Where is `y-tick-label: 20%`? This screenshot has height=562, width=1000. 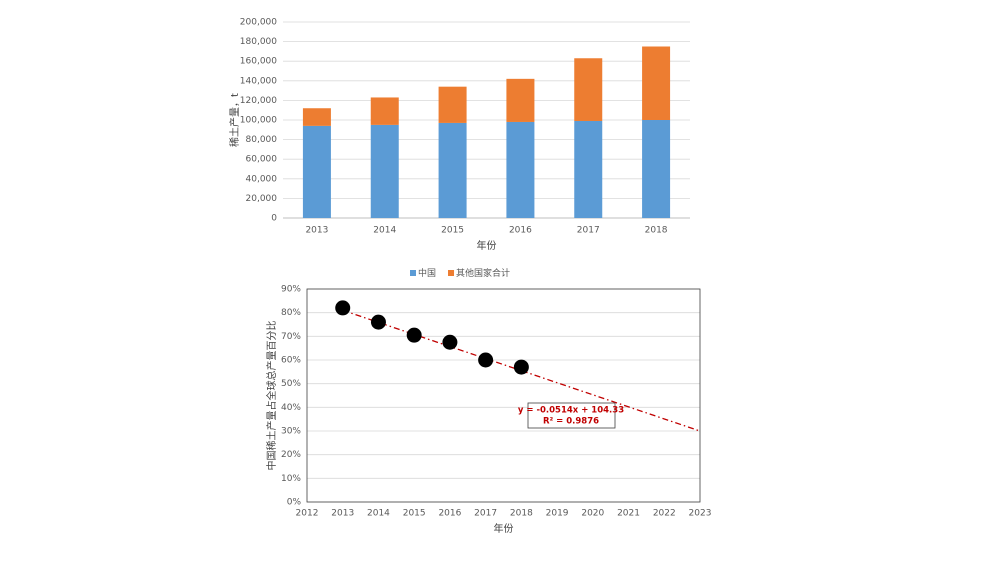 y-tick-label: 20% is located at coordinates (291, 455).